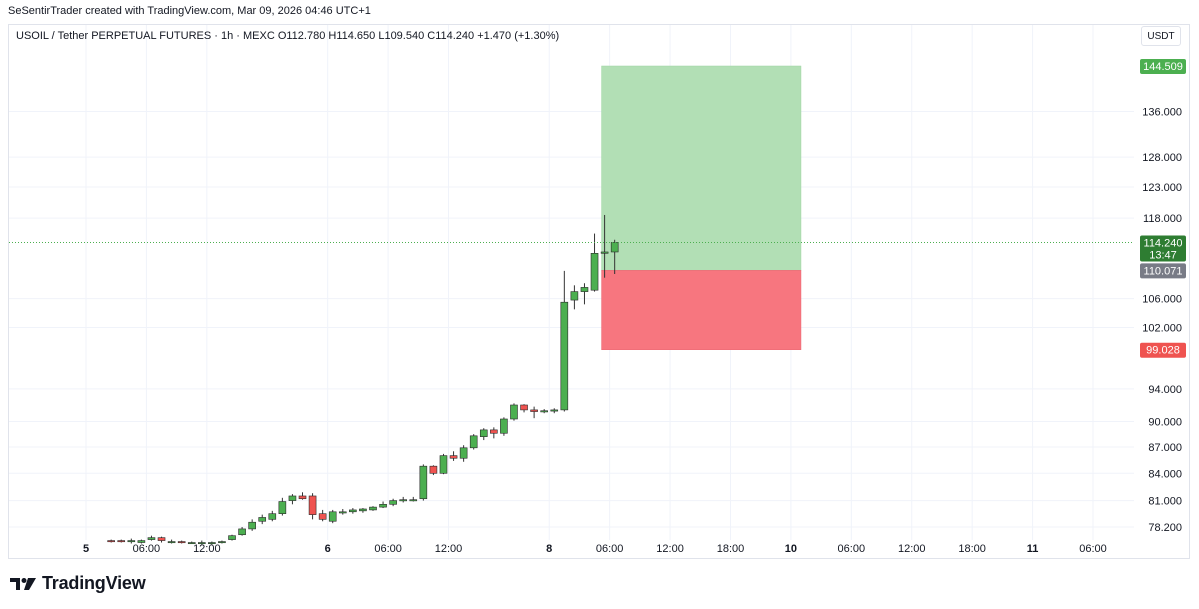 The width and height of the screenshot is (1199, 609). What do you see at coordinates (1165, 474) in the screenshot?
I see `y-tick-label: 84.000` at bounding box center [1165, 474].